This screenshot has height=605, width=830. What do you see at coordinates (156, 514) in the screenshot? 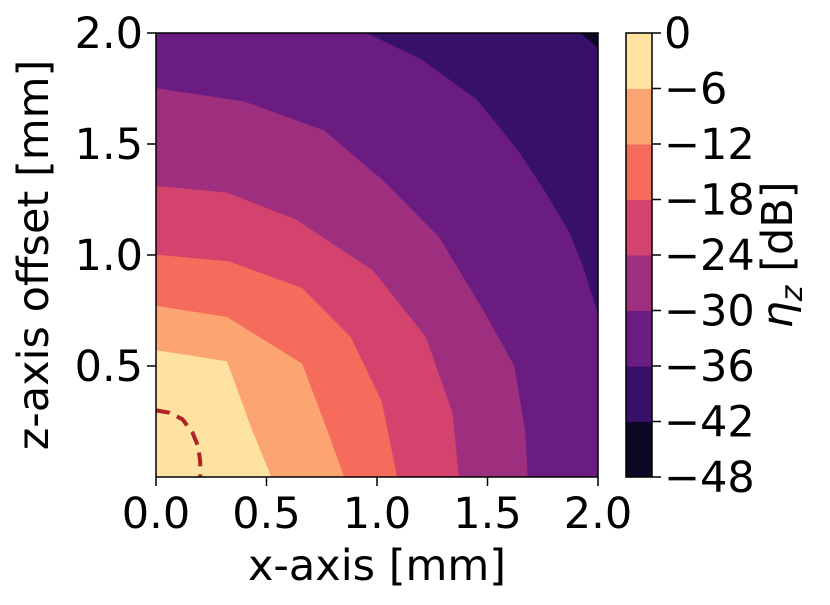
I see `x-tick-label: 0.0` at bounding box center [156, 514].